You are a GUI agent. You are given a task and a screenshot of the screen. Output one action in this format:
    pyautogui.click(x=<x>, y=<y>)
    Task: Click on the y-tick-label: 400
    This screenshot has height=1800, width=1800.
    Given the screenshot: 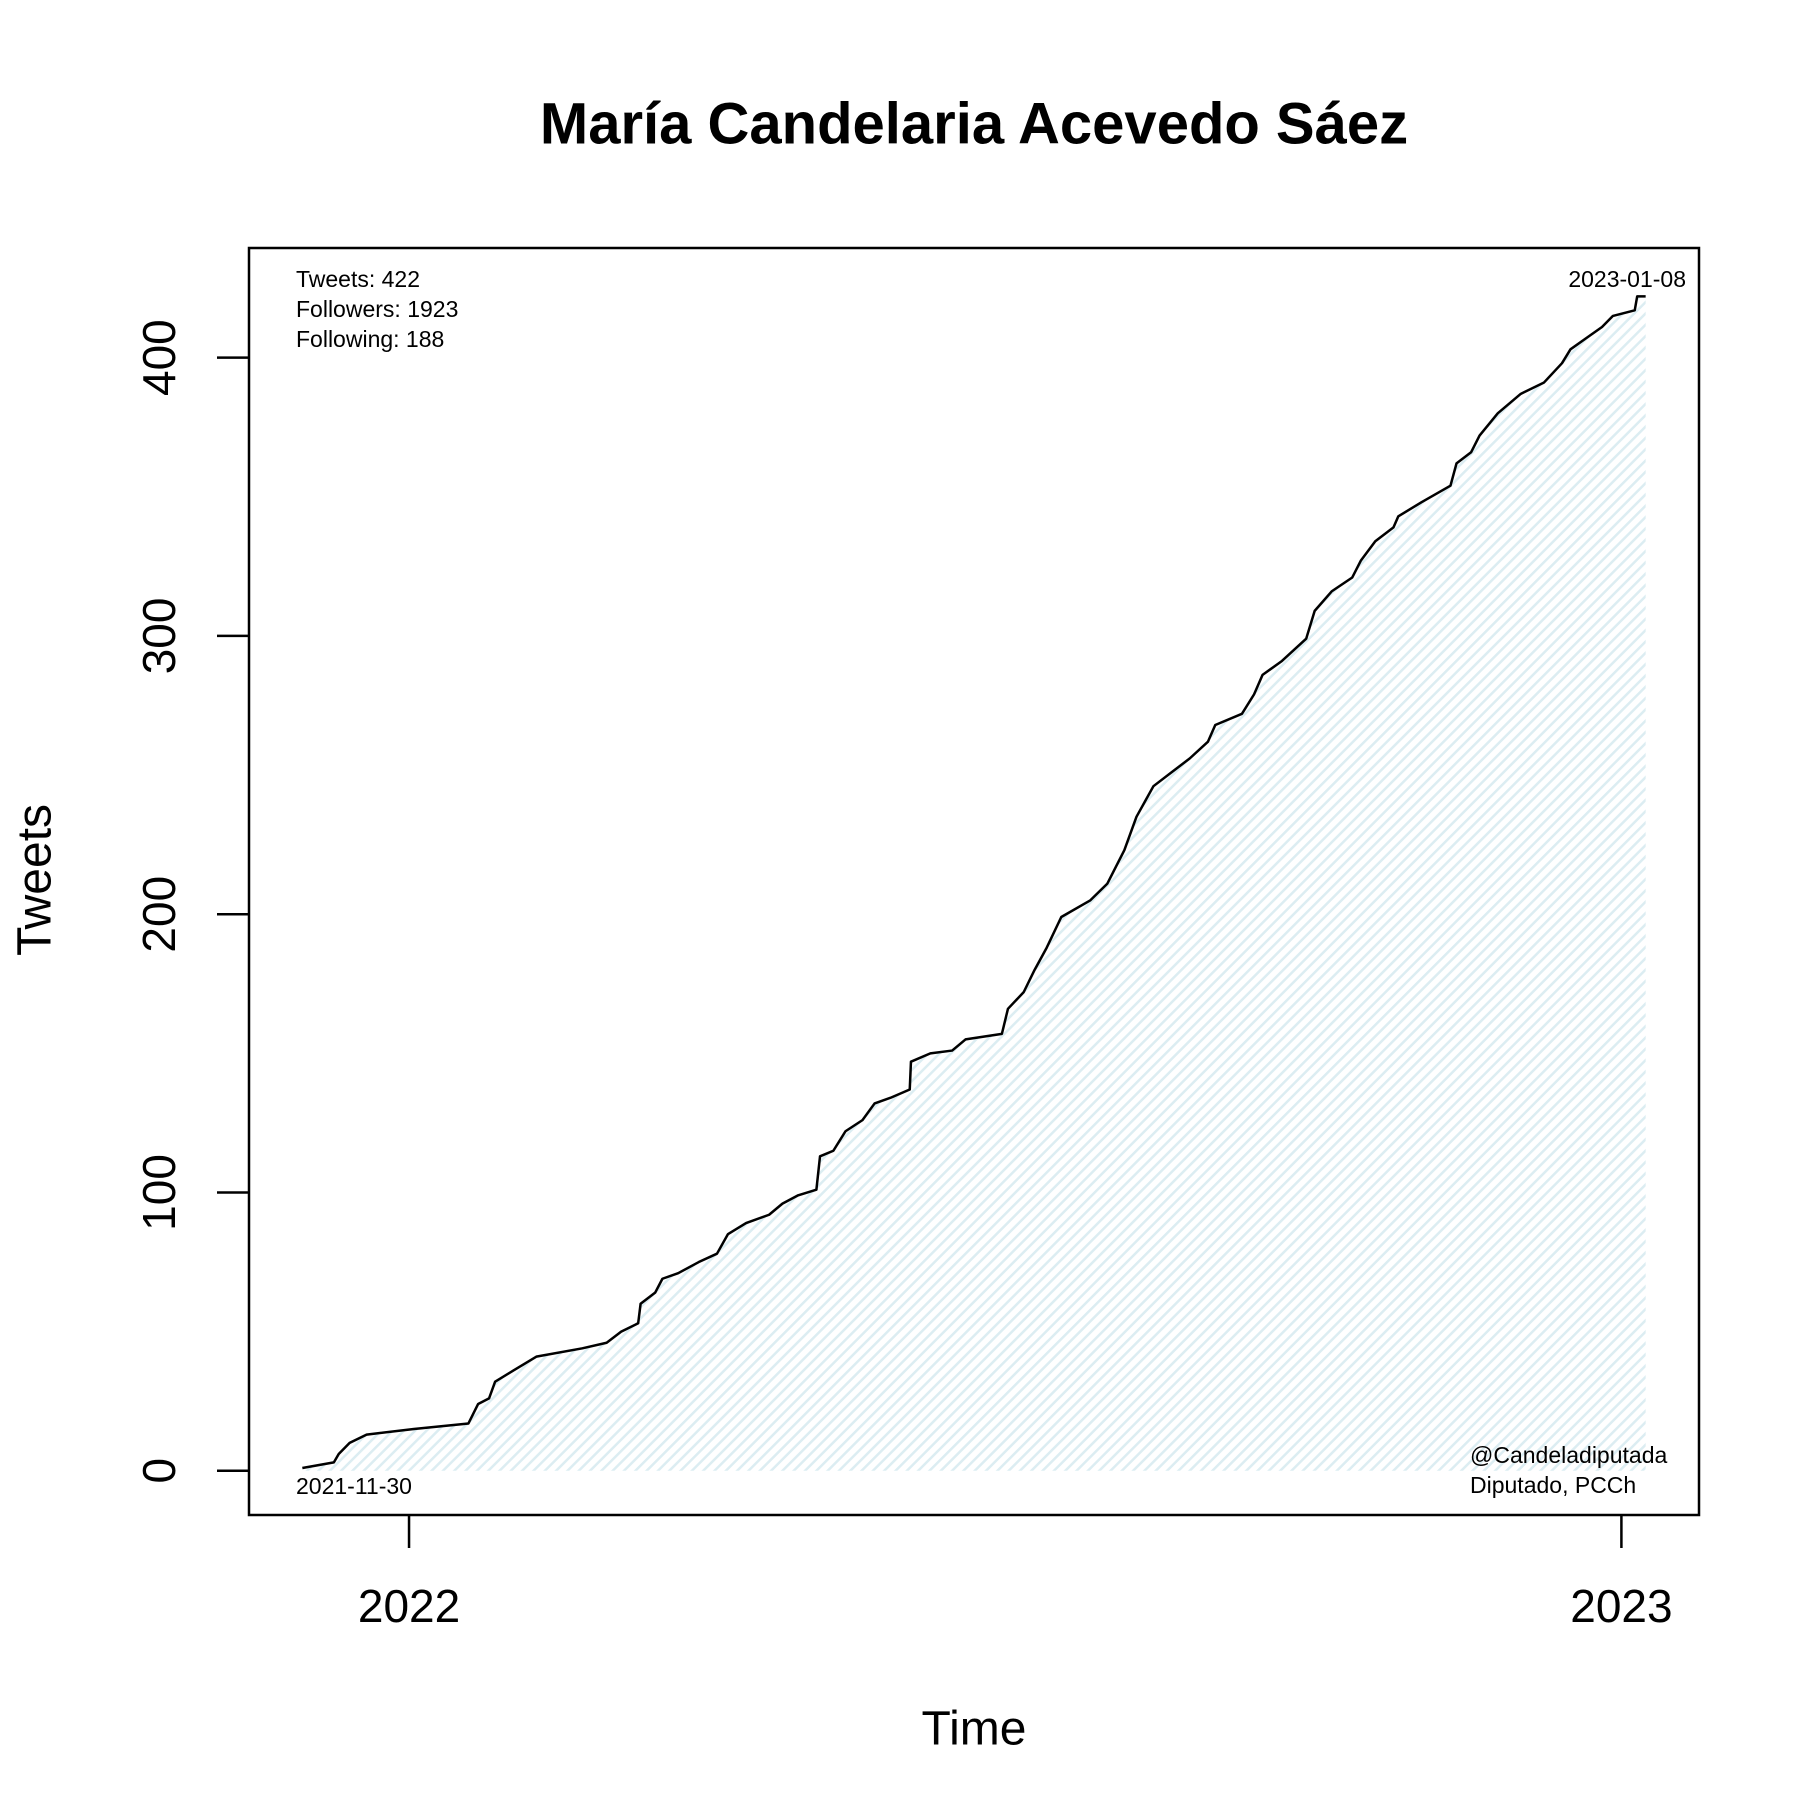 What is the action you would take?
    pyautogui.click(x=159, y=357)
    